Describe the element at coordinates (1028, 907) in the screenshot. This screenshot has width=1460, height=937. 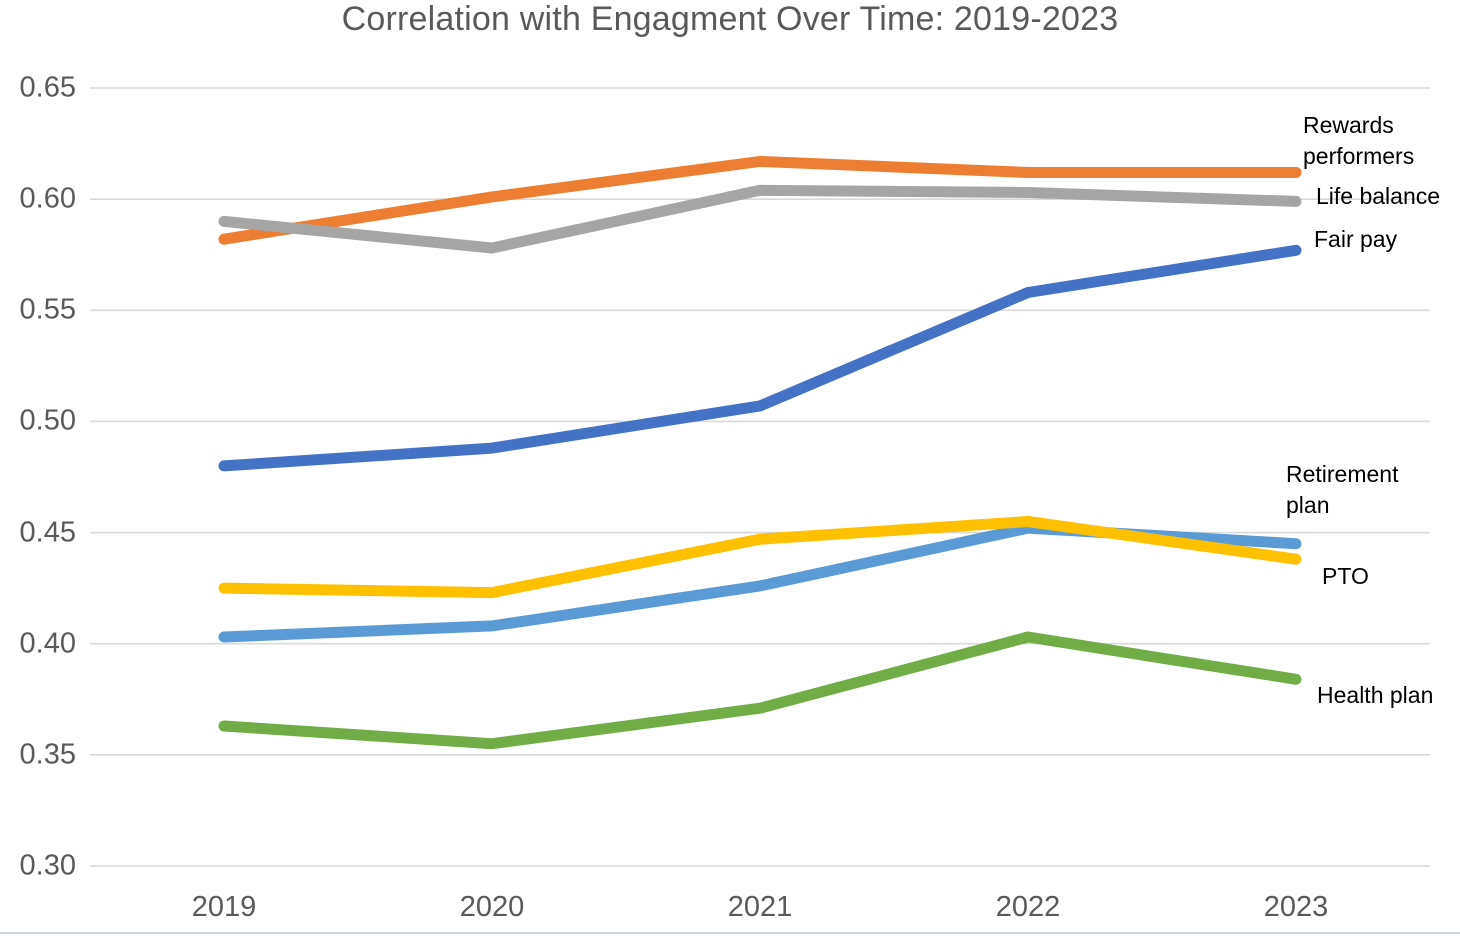
I see `x-tick-label: 2022` at that location.